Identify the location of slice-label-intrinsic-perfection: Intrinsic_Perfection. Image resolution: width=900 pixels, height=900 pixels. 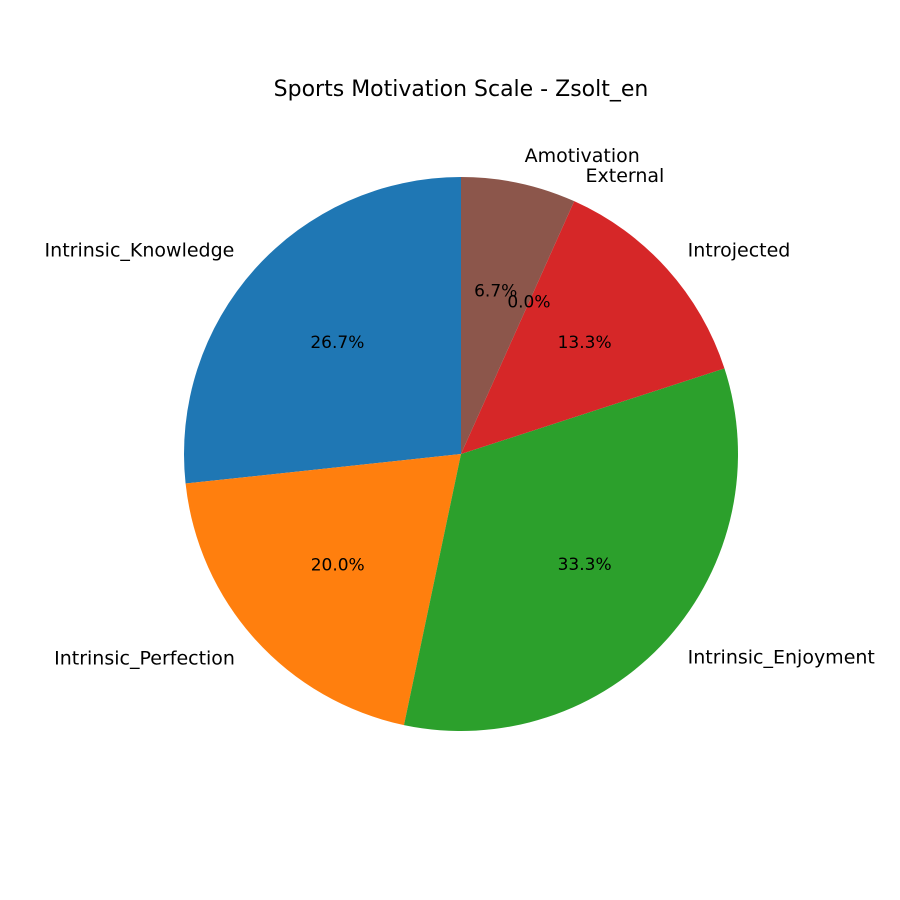
(144, 658).